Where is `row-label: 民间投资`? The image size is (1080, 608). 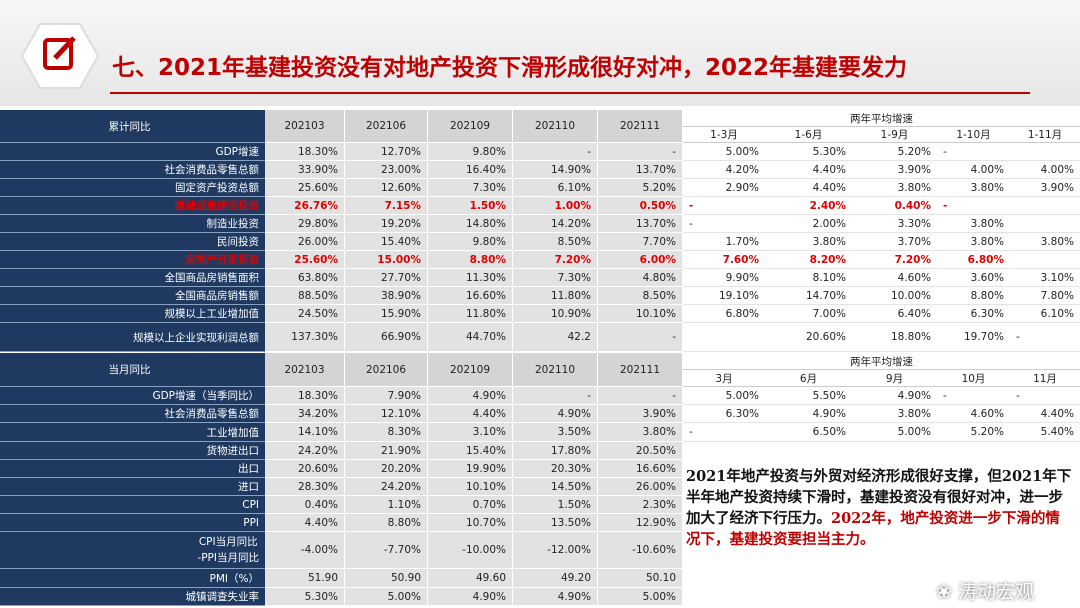 row-label: 民间投资 is located at coordinates (132, 242).